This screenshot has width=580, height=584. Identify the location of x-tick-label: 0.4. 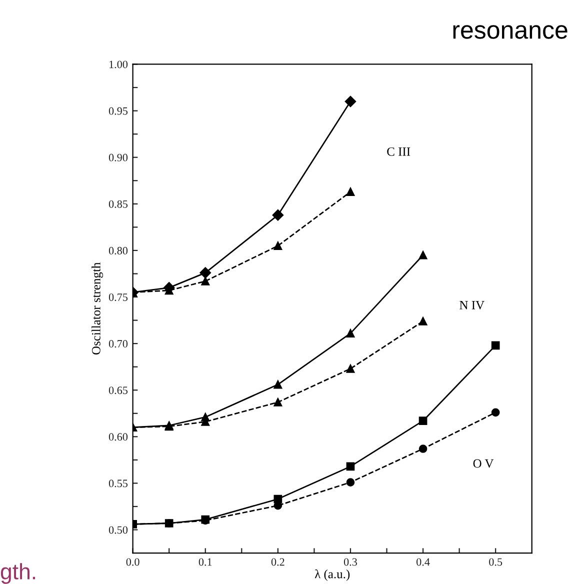
(423, 562).